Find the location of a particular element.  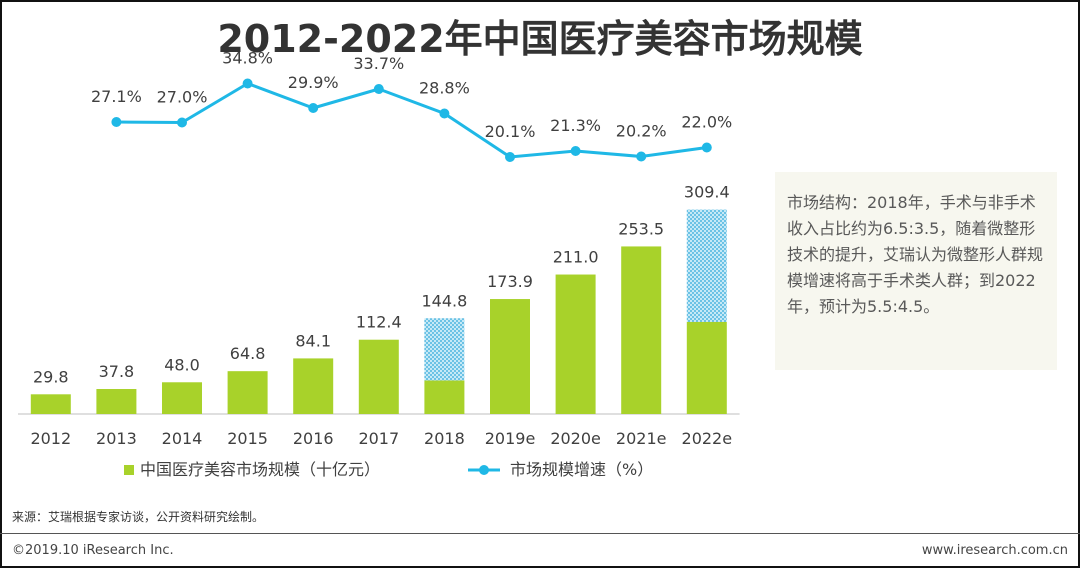

bar-value-label: 37.8 is located at coordinates (117, 371).